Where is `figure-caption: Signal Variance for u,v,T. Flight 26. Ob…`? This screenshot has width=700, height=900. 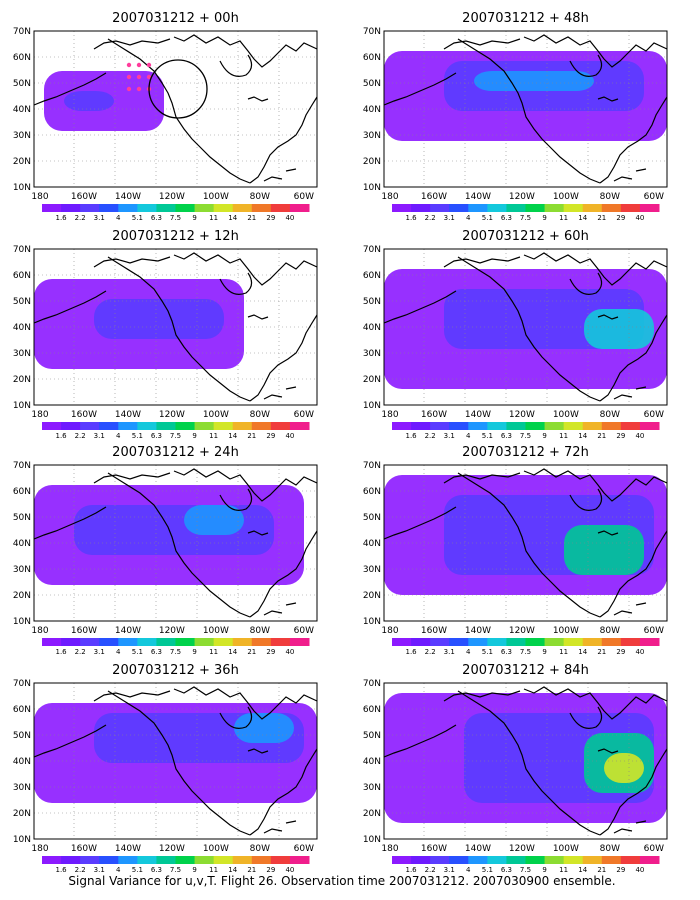
figure-caption: Signal Variance for u,v,T. Flight 26. Ob… is located at coordinates (341, 881).